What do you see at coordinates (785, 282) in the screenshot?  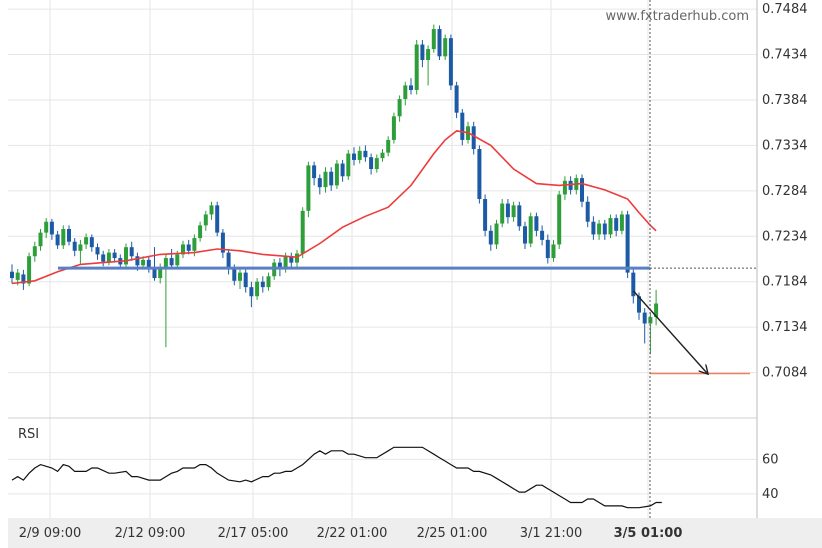 I see `price-tick-label: 0.7184` at bounding box center [785, 282].